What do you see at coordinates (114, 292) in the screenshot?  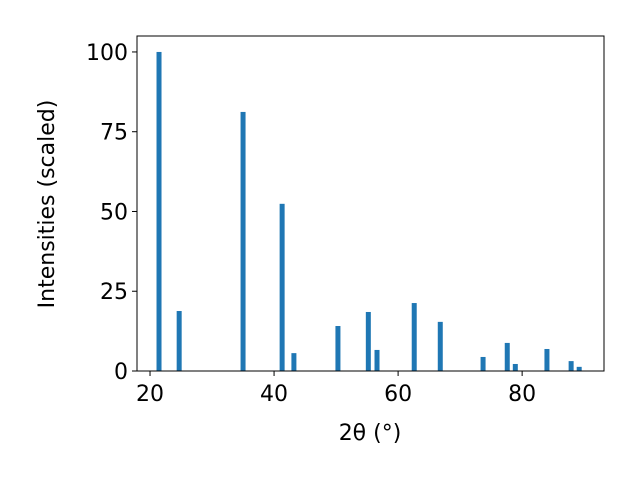 I see `y-tick-label: 25` at bounding box center [114, 292].